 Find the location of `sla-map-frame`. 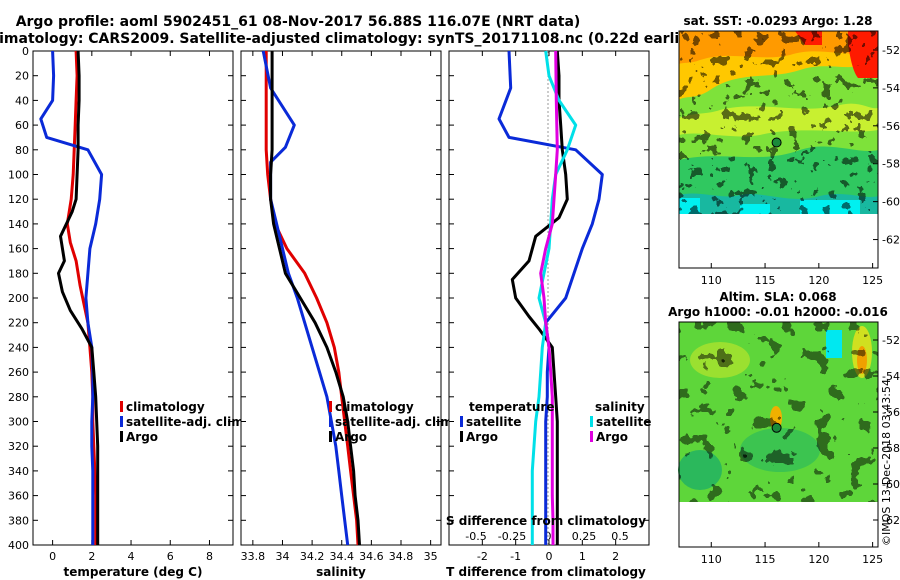

sla-map-frame is located at coordinates (778, 434).